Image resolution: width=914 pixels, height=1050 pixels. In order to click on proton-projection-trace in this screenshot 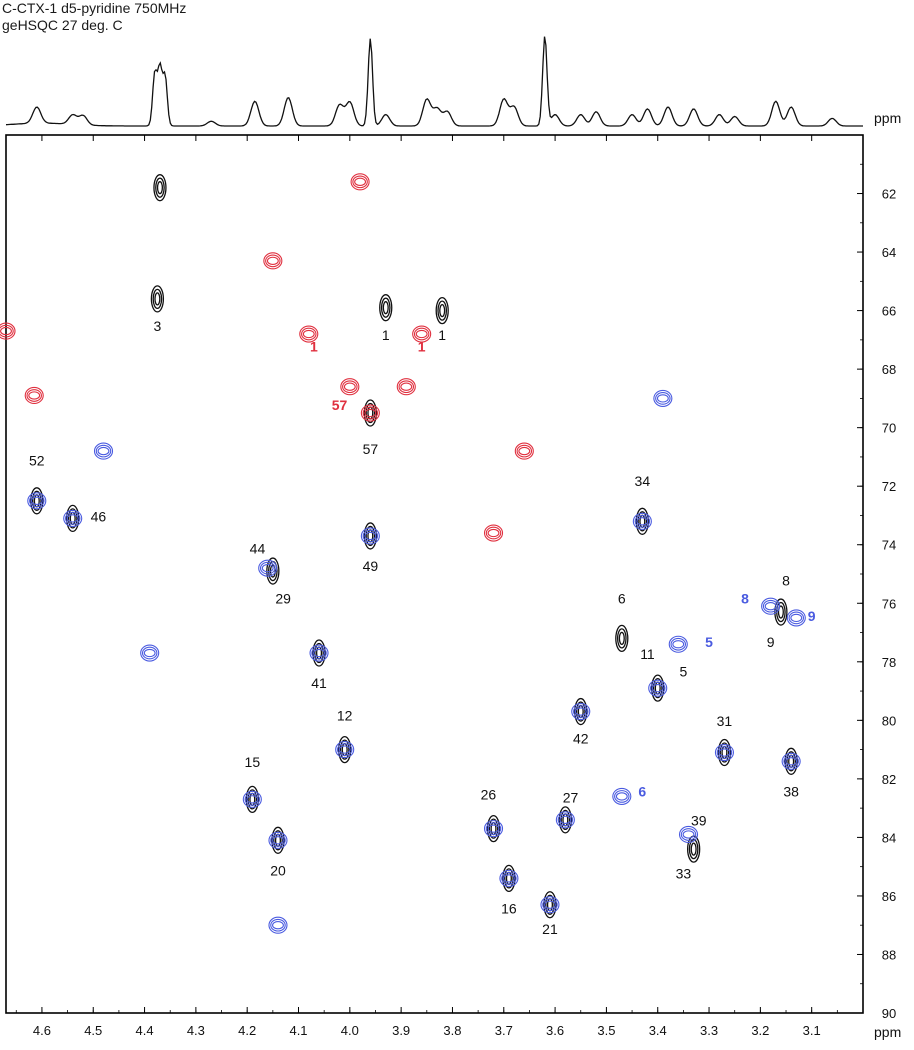, I will do `click(434, 81)`.